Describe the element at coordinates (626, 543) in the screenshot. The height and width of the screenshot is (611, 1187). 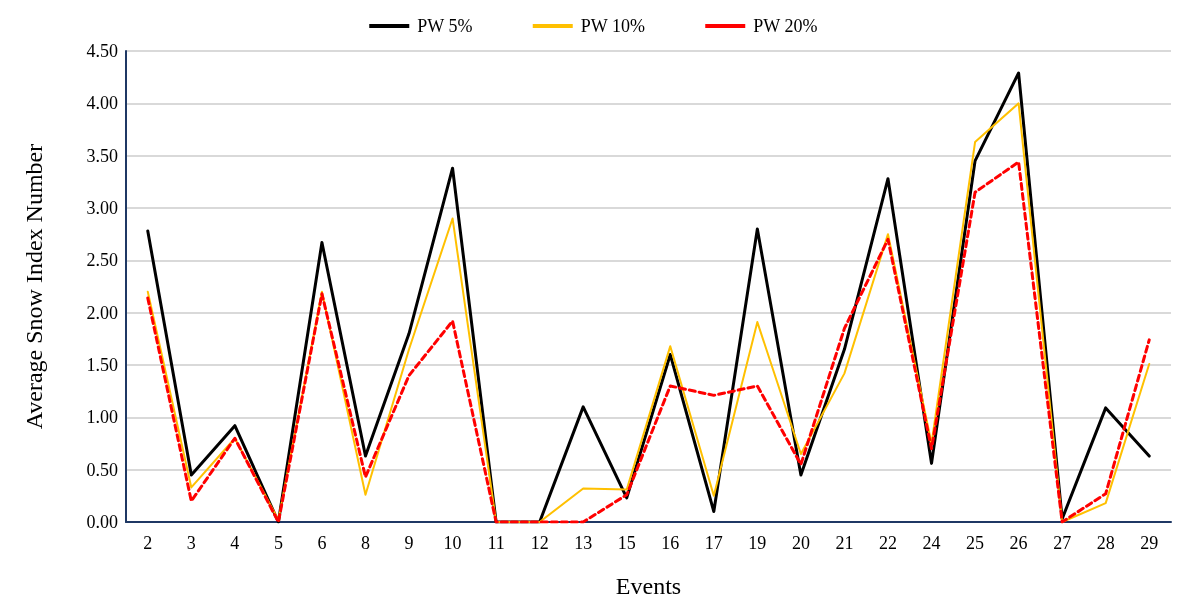
I see `x-tick-label: 15` at that location.